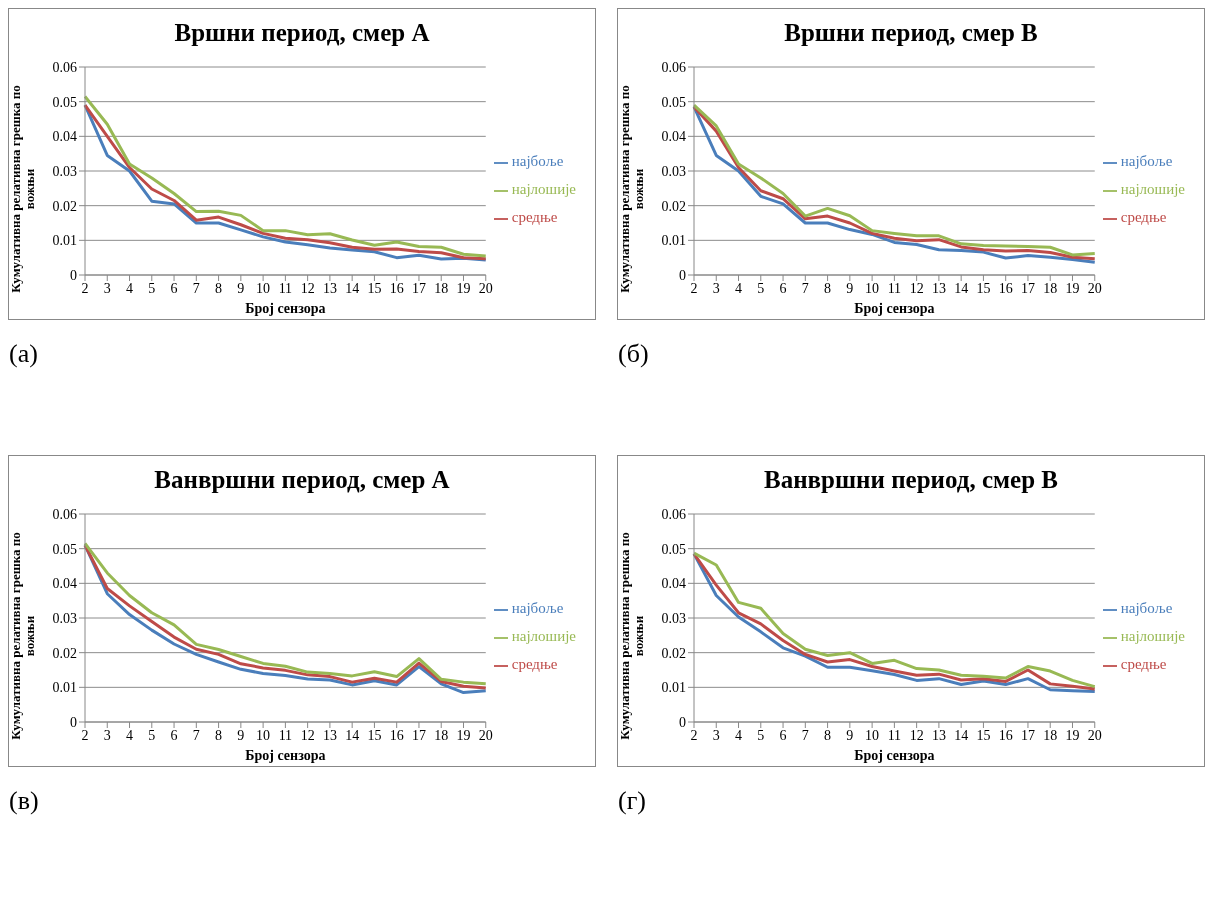 The height and width of the screenshot is (924, 1213). What do you see at coordinates (23, 354) in the screenshot?
I see `text: (а)` at bounding box center [23, 354].